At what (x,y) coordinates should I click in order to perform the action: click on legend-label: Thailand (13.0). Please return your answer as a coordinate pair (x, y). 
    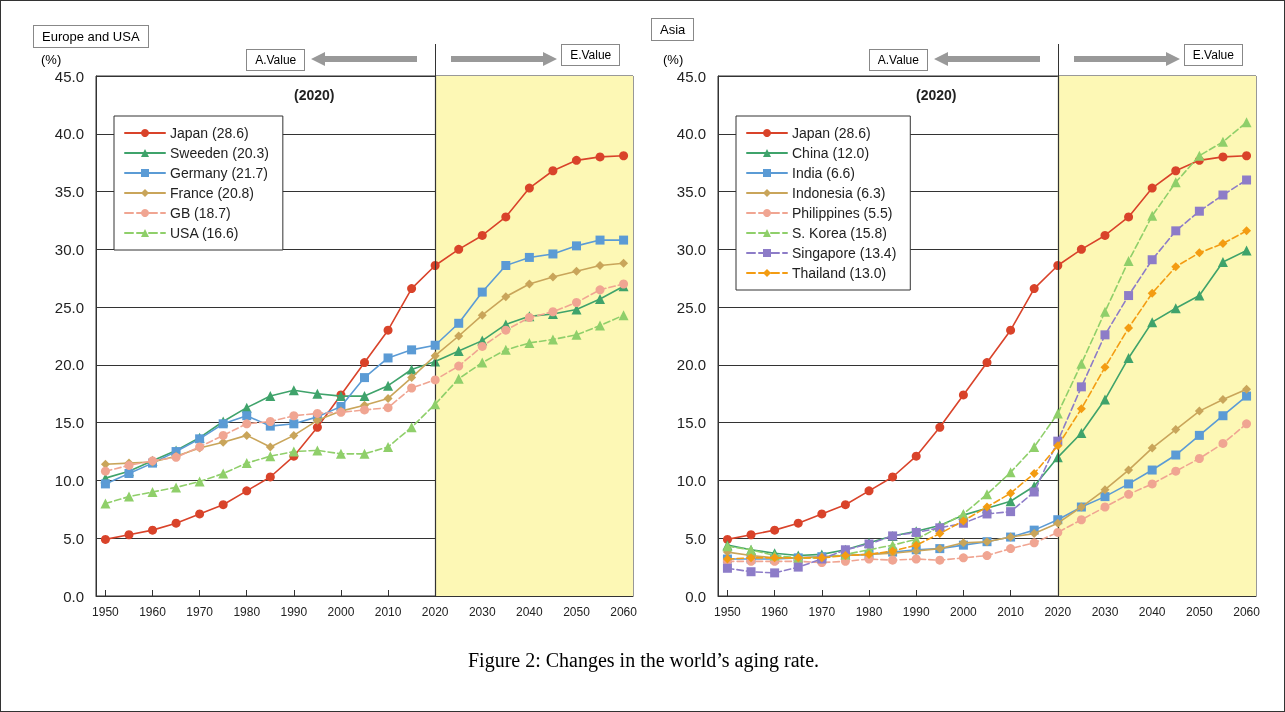
    Looking at the image, I should click on (839, 273).